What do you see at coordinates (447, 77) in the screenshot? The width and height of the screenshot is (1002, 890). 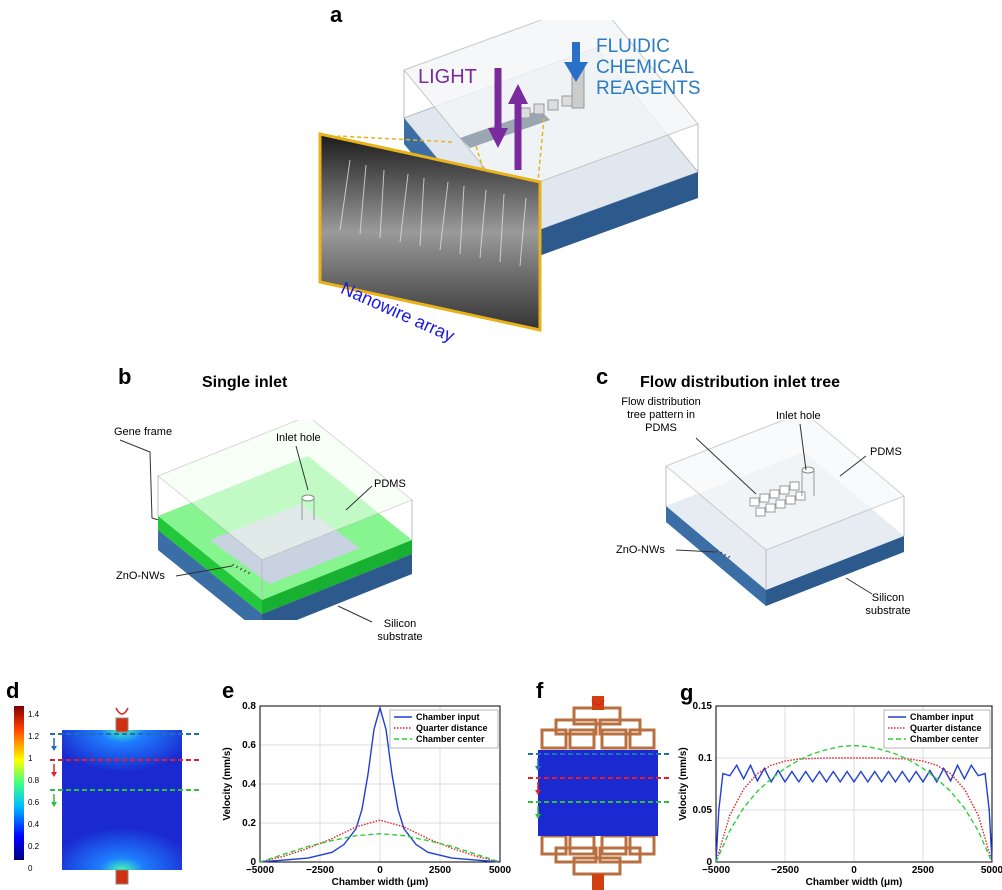 I see `light-label: LIGHT` at bounding box center [447, 77].